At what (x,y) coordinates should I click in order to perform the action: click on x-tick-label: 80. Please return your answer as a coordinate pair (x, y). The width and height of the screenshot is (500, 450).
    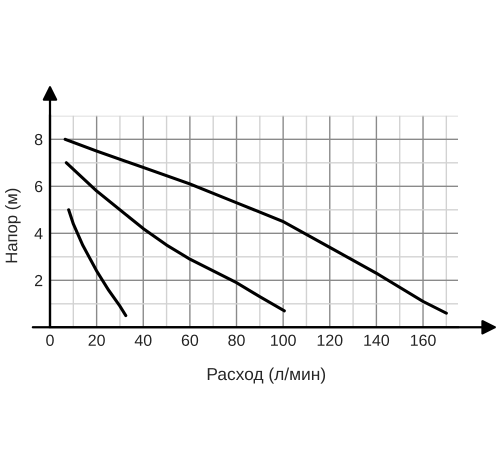
    Looking at the image, I should click on (236, 340).